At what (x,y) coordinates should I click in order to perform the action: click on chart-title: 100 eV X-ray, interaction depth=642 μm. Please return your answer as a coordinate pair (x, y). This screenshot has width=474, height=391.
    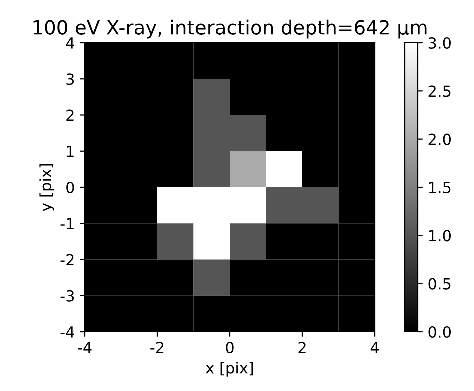
    Looking at the image, I should click on (230, 29).